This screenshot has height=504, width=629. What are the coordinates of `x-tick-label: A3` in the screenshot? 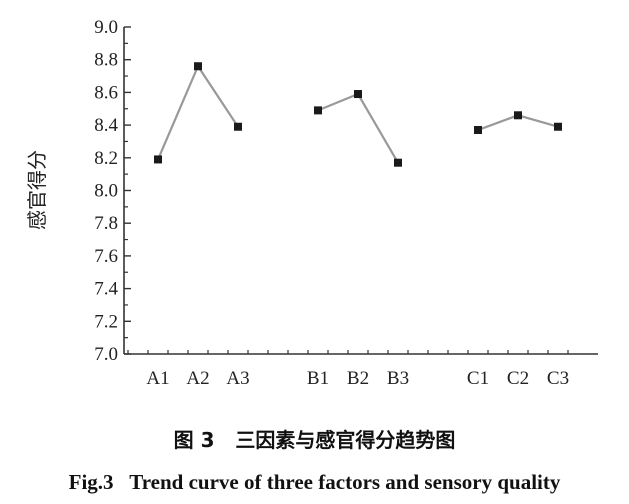 It's located at (237, 378).